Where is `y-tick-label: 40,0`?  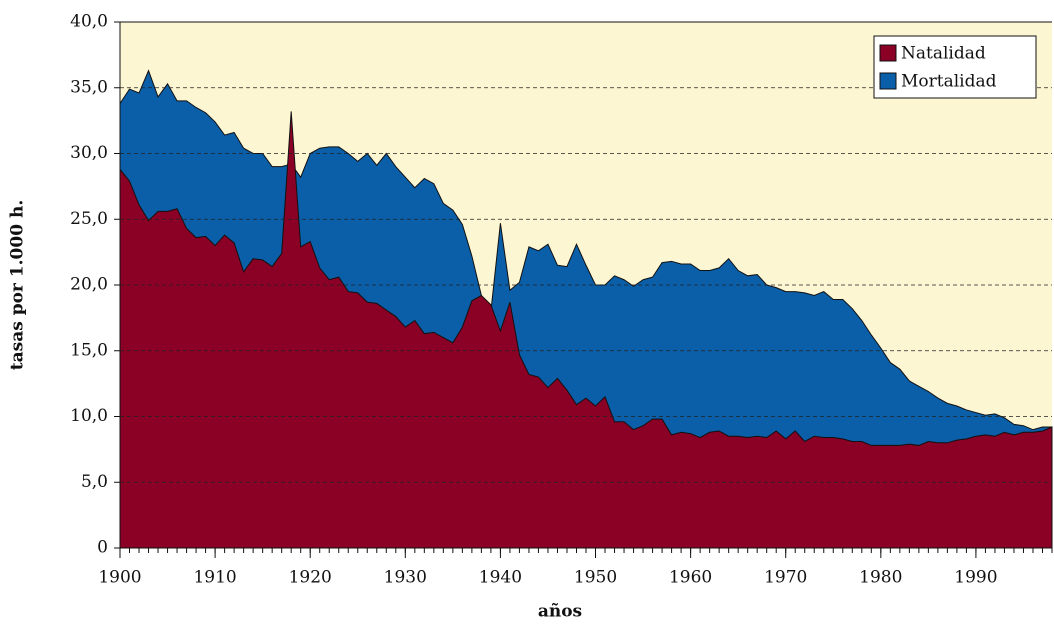 y-tick-label: 40,0 is located at coordinates (89, 22).